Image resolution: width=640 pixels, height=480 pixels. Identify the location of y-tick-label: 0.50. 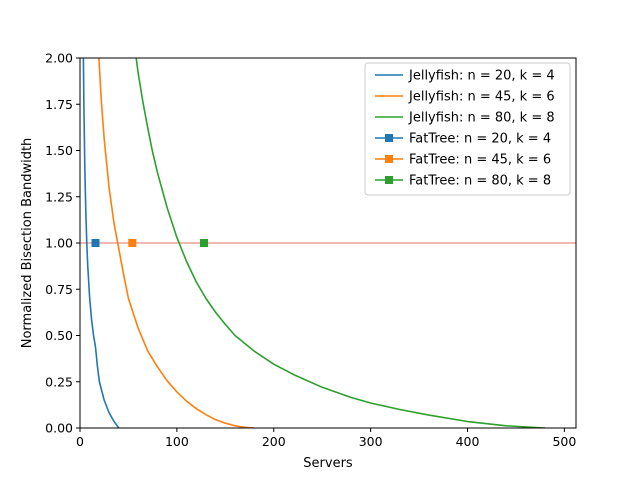
(59, 335).